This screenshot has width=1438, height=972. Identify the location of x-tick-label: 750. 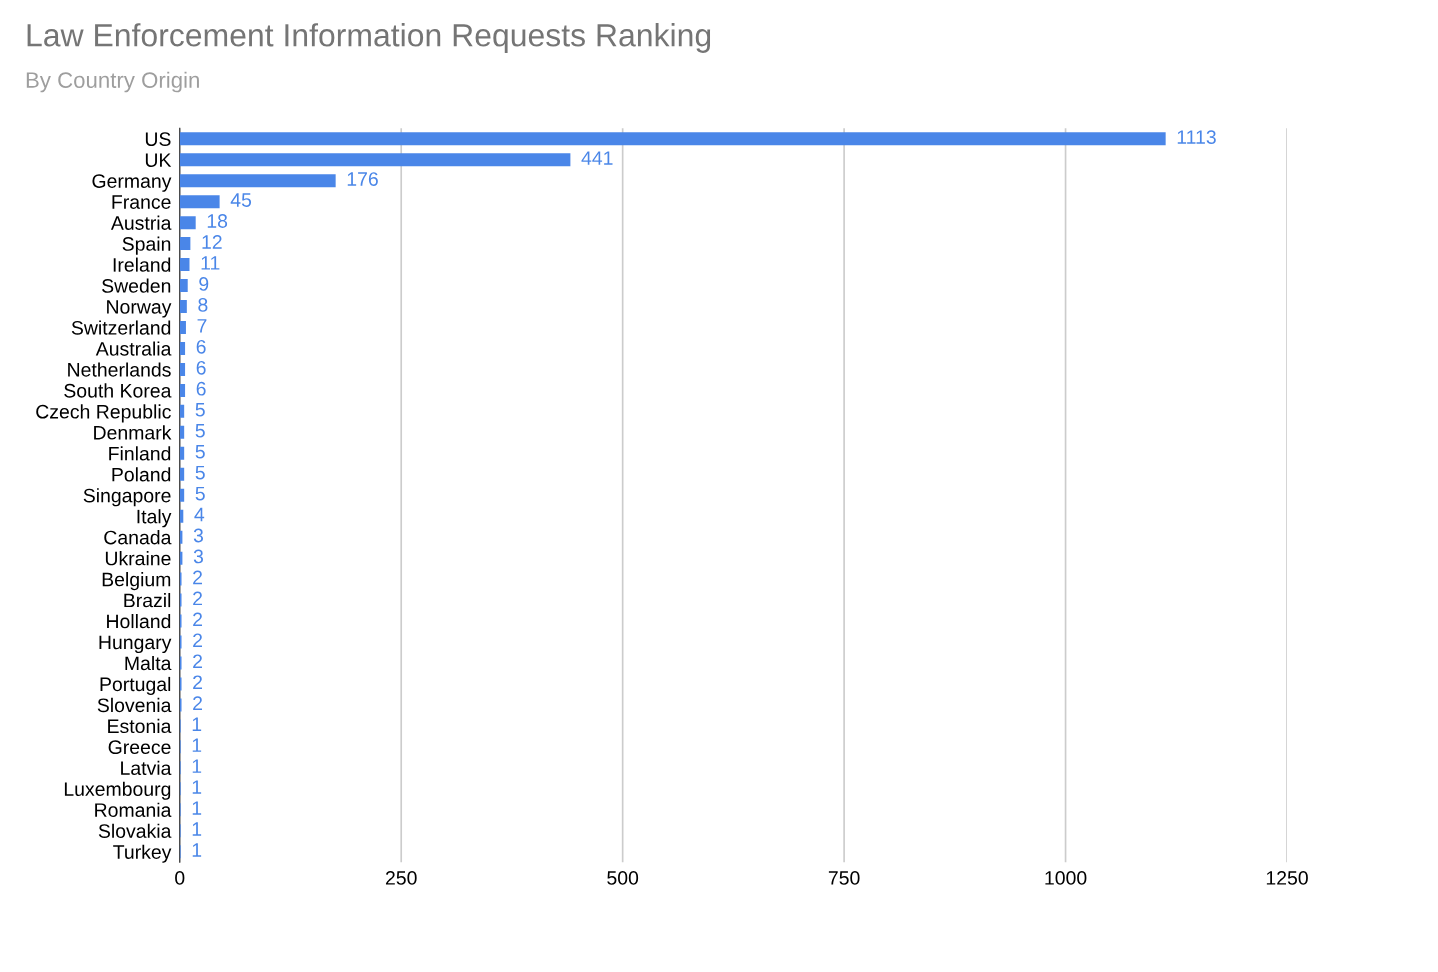
(844, 878).